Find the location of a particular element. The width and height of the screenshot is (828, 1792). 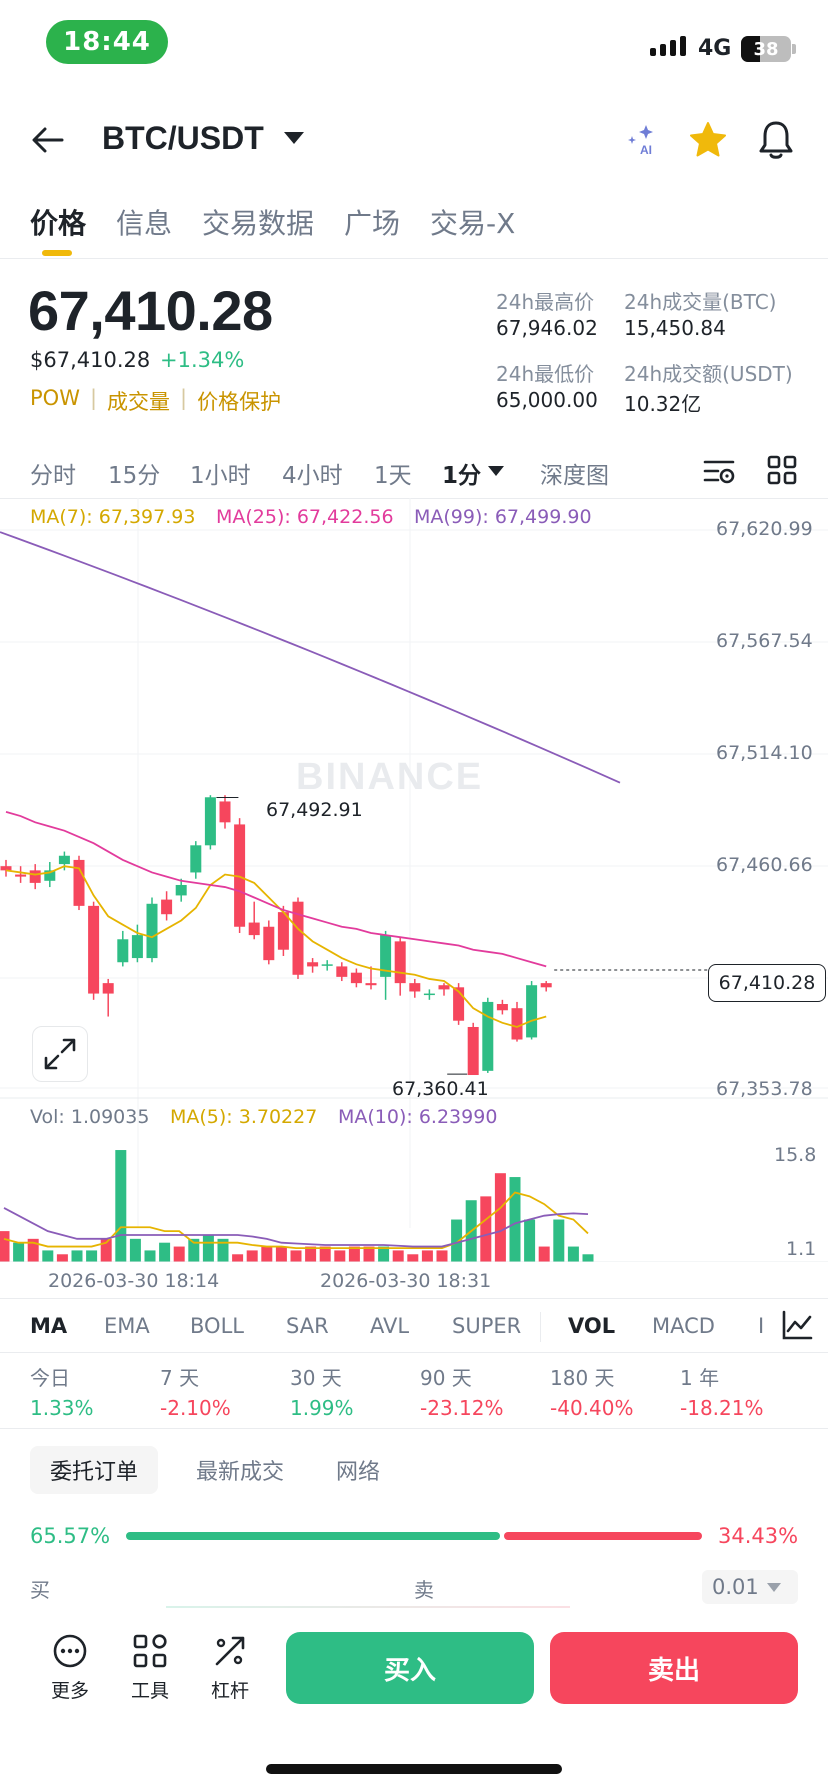

tag-volume: 成交量 is located at coordinates (139, 402).